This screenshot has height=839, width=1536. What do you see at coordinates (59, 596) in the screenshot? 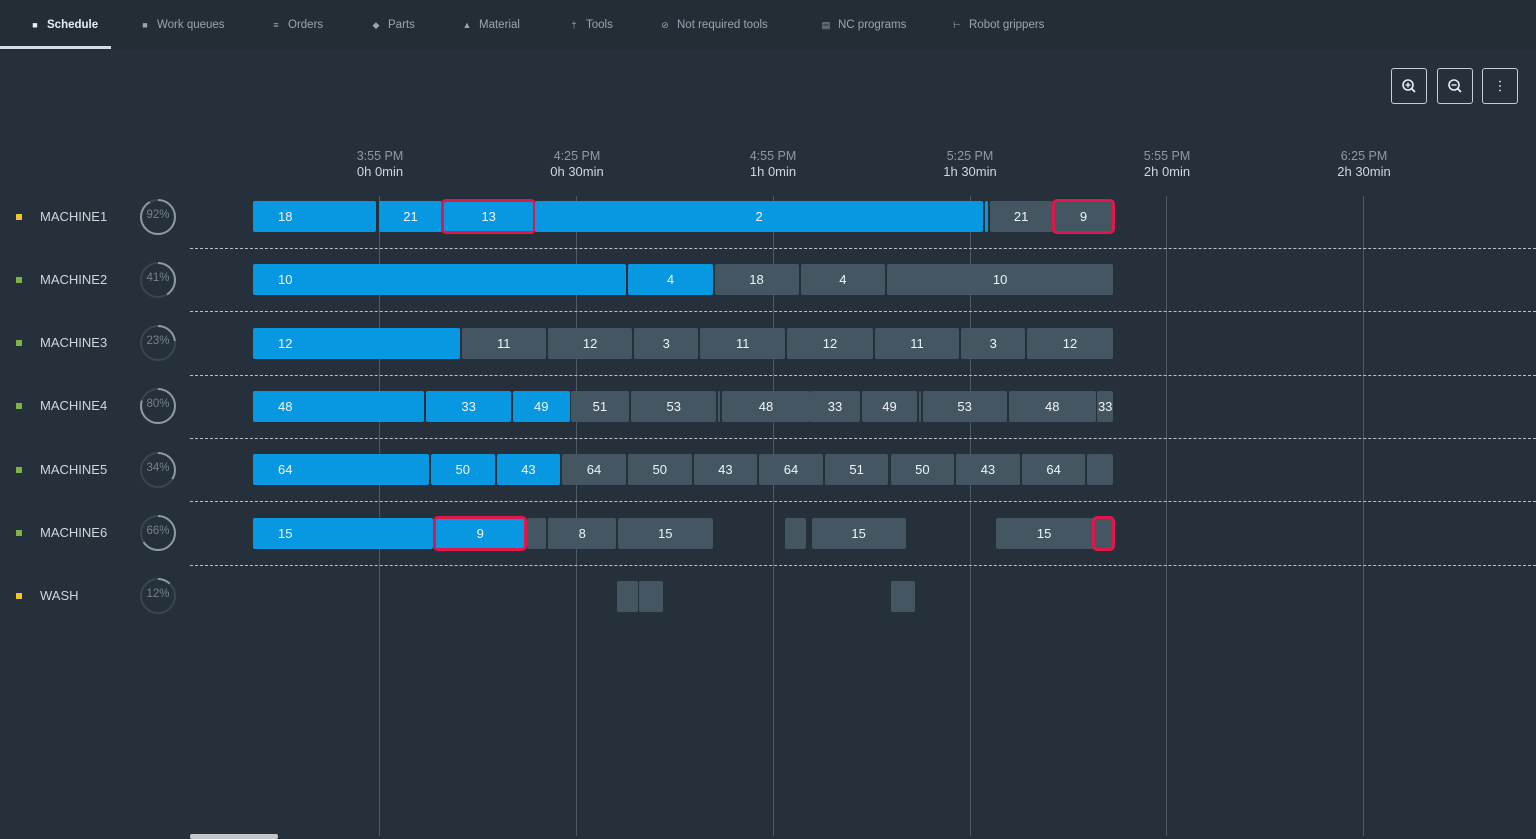
I see `machine-name: WASH` at bounding box center [59, 596].